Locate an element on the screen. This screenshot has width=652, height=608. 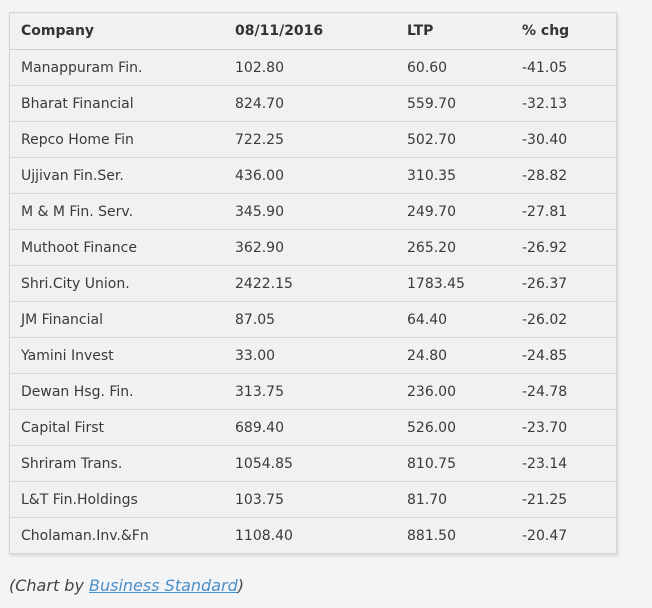
cell-date-price: 103.75 is located at coordinates (310, 499).